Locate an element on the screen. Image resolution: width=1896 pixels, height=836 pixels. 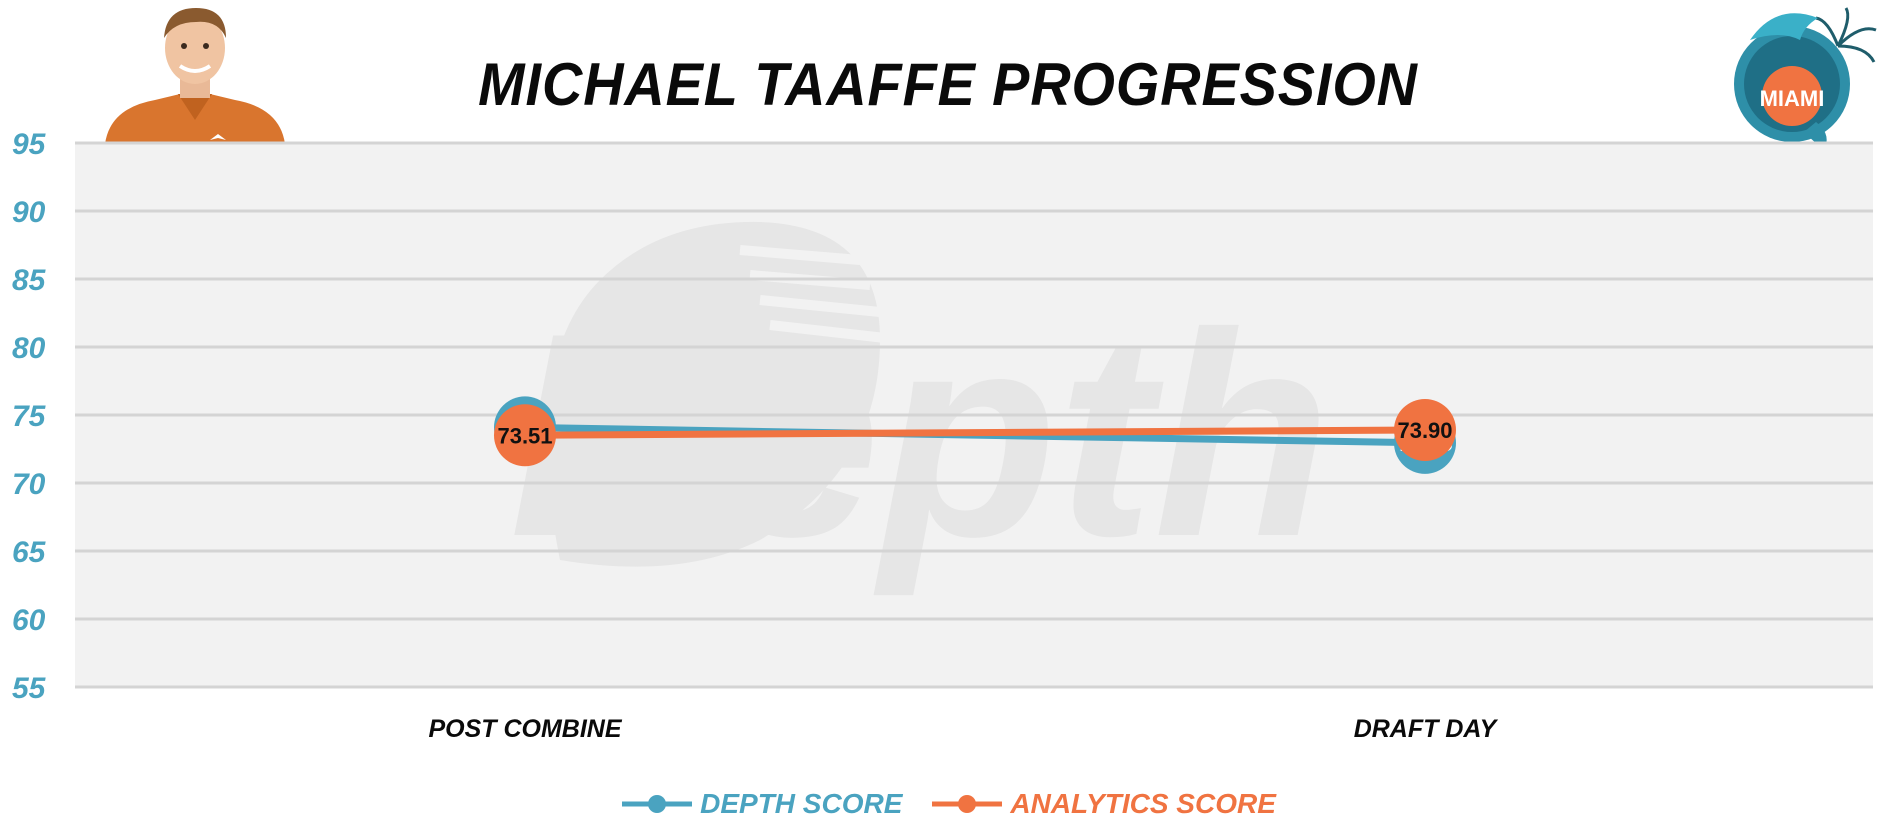
x-tick-label: POST COMBINE is located at coordinates (525, 729).